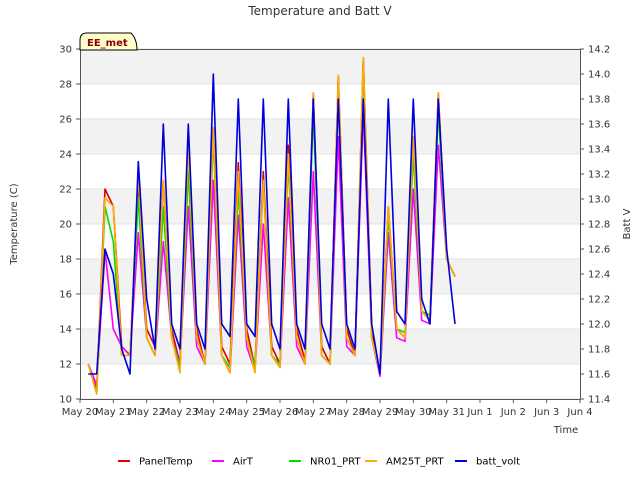 This screenshot has height=480, width=640. I want to click on y-tick-label: 28, so click(65, 85).